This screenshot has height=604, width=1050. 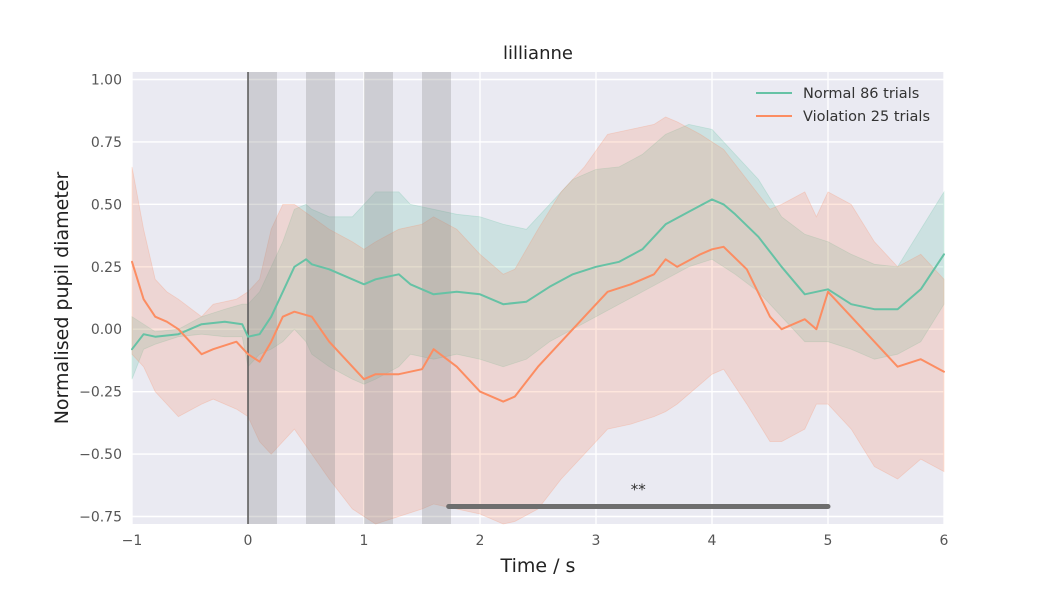 I want to click on x-tick-label: 0, so click(x=248, y=541).